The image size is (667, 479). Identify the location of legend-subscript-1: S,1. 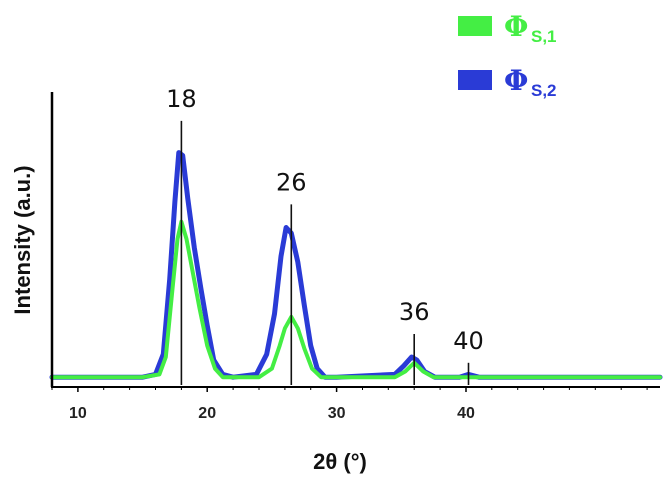
(544, 36).